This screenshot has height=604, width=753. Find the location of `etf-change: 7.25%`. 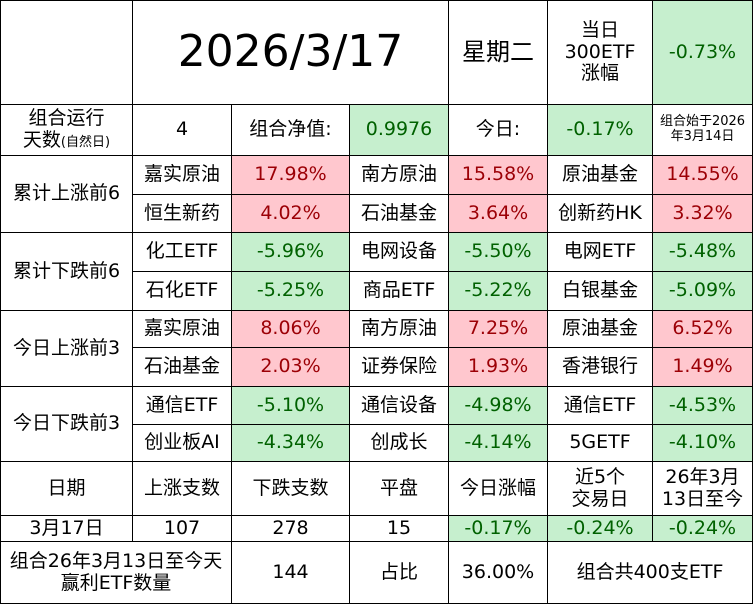

etf-change: 7.25% is located at coordinates (498, 329).